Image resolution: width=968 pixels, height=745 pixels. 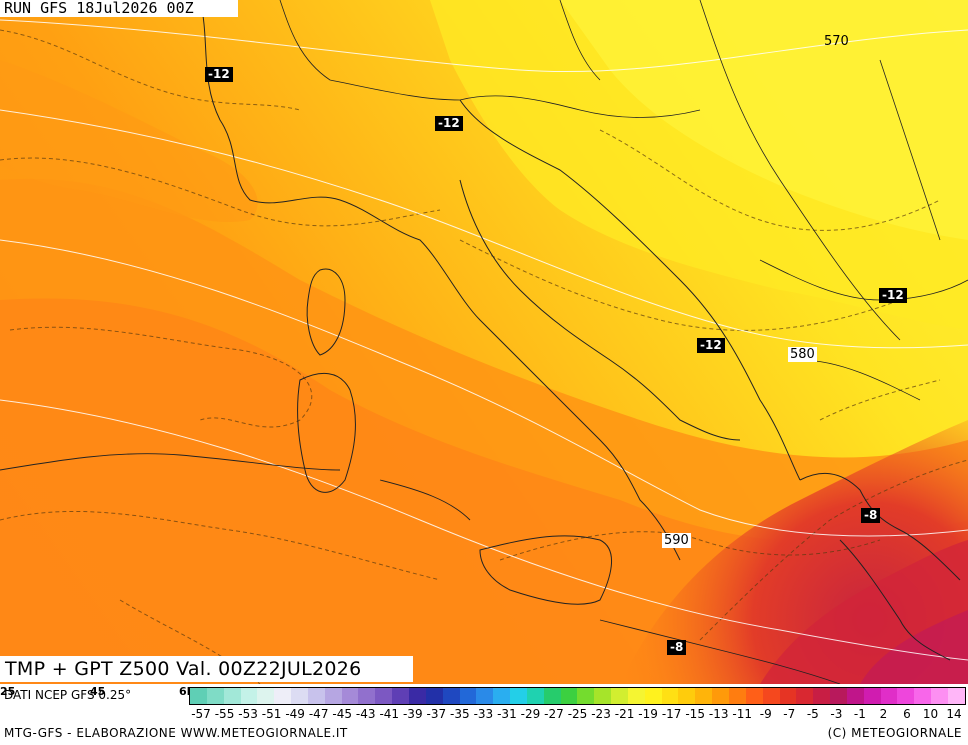 What do you see at coordinates (718, 714) in the screenshot?
I see `scale-tick-label: -13` at bounding box center [718, 714].